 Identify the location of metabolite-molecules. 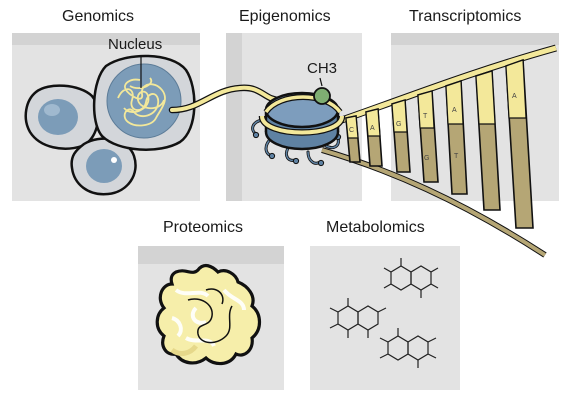
(384, 313).